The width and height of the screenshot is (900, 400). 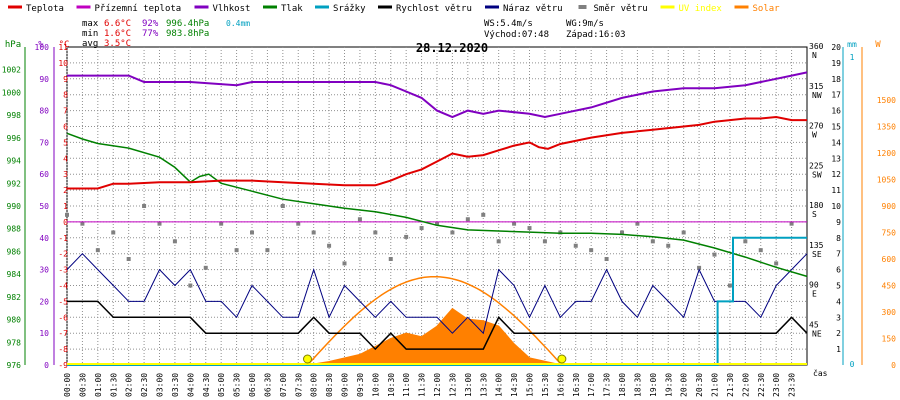 I want to click on axis-tick-celsius: -8, so click(x=63, y=349).